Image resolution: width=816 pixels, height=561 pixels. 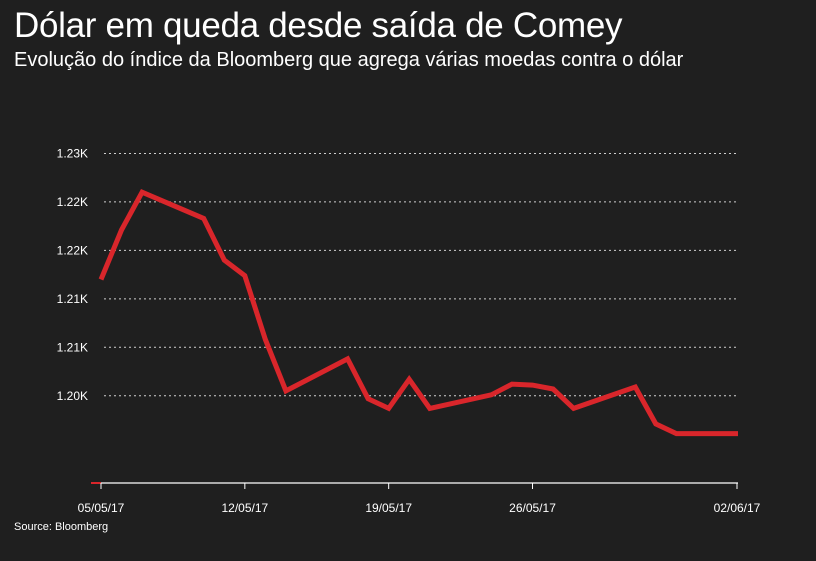 What do you see at coordinates (61, 527) in the screenshot?
I see `source-note: Source: Bloomberg` at bounding box center [61, 527].